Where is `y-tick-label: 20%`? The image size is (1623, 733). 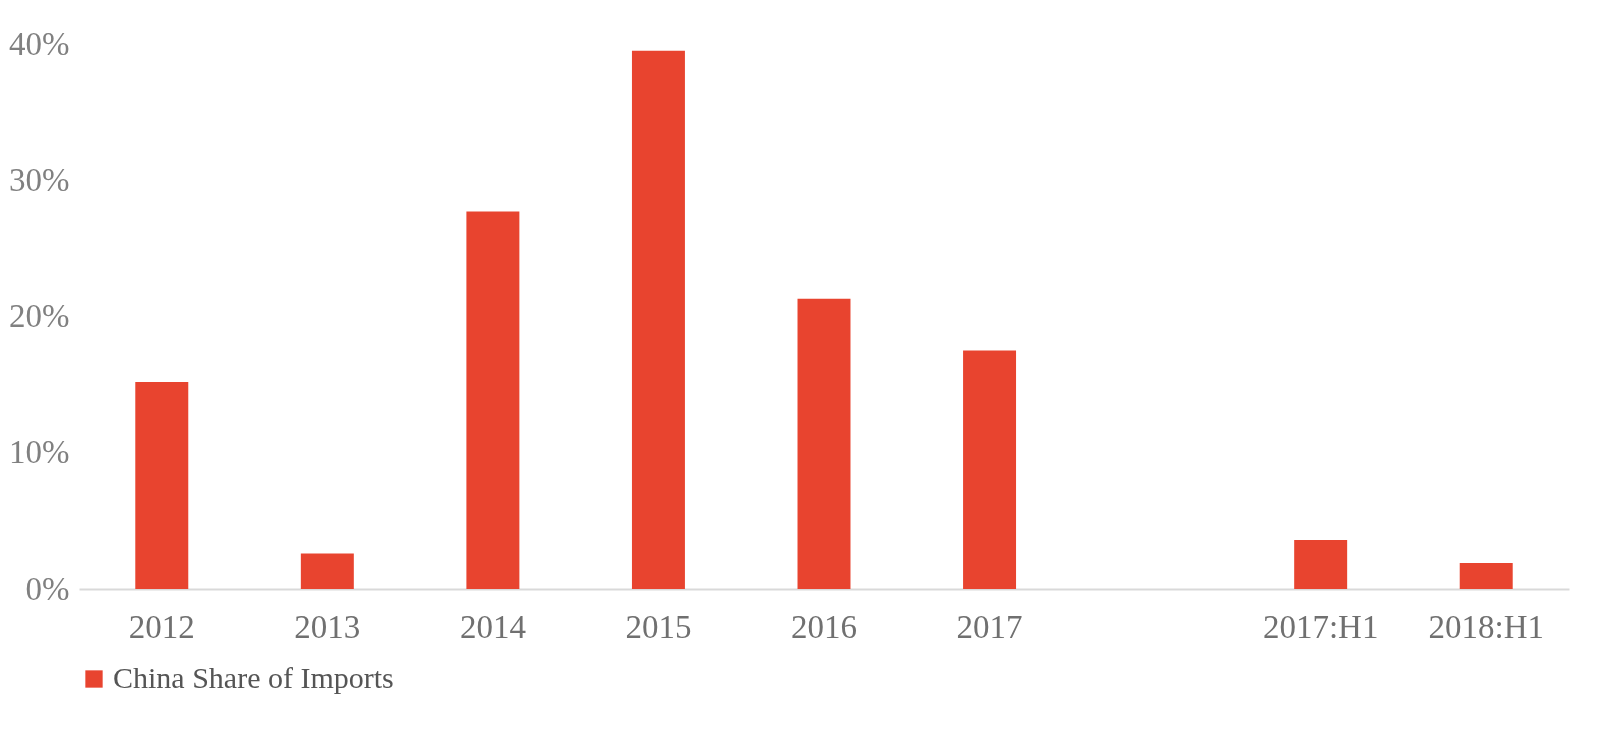
y-tick-label: 20% is located at coordinates (39, 316).